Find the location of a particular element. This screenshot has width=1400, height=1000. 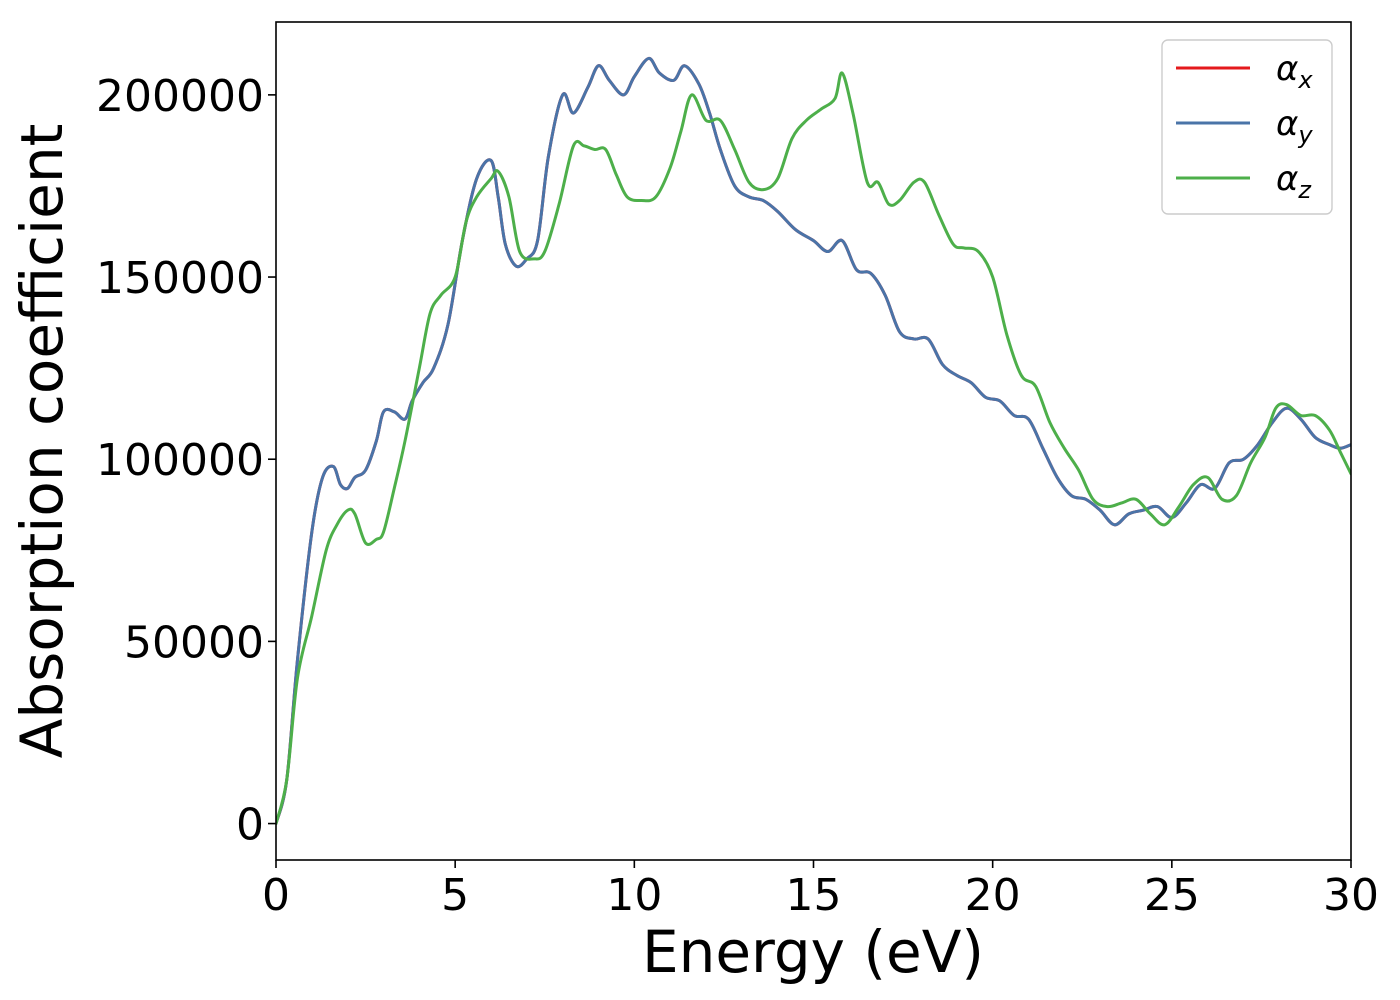

legend-box is located at coordinates (1247, 127).